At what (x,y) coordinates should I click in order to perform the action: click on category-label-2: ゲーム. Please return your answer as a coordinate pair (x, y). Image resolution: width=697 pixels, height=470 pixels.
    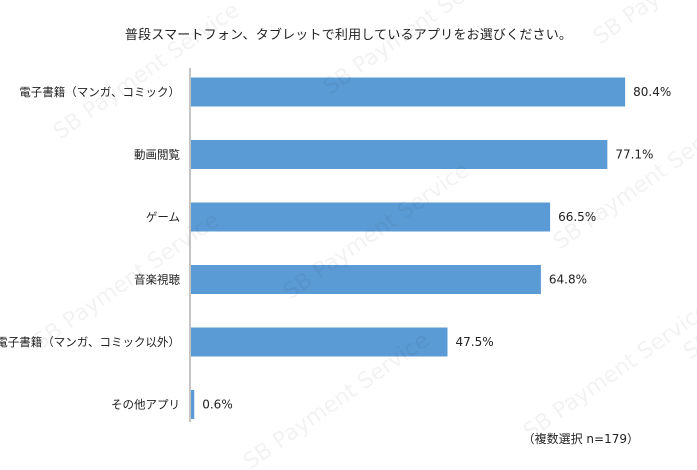
    Looking at the image, I should click on (163, 217).